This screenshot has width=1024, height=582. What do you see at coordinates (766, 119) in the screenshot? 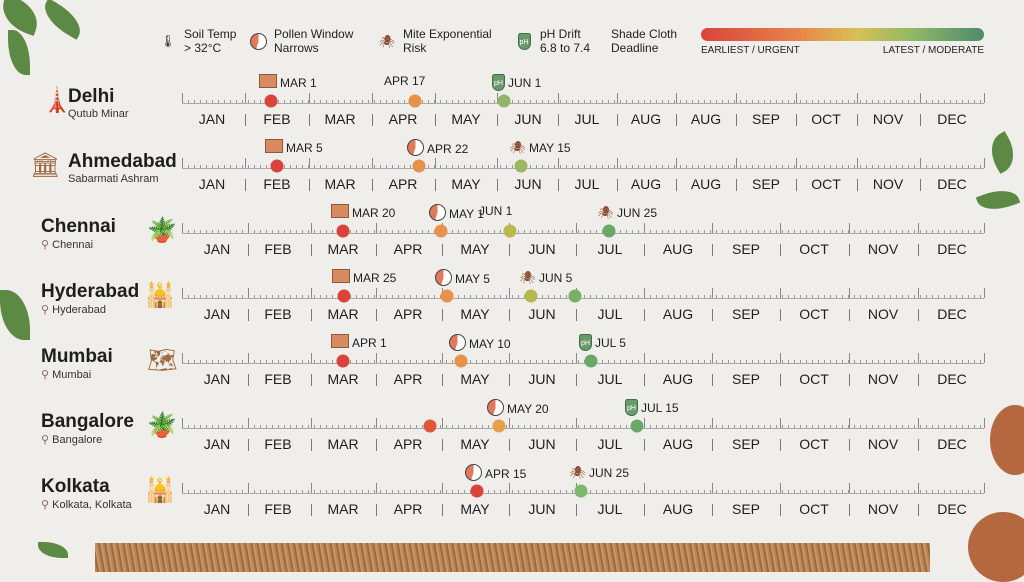
I see `month-label: SEP` at bounding box center [766, 119].